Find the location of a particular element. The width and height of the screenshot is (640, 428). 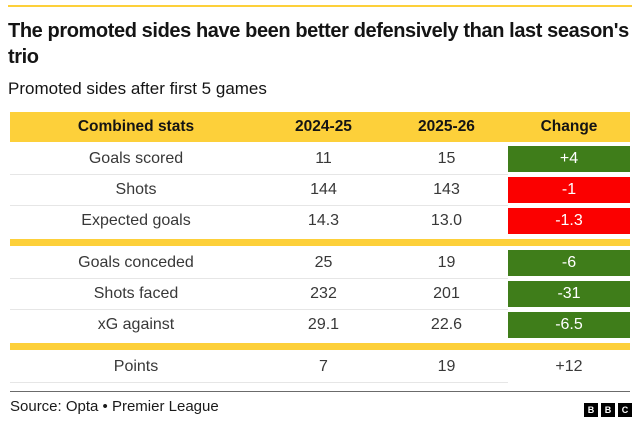

change-cell: +12 is located at coordinates (569, 367).